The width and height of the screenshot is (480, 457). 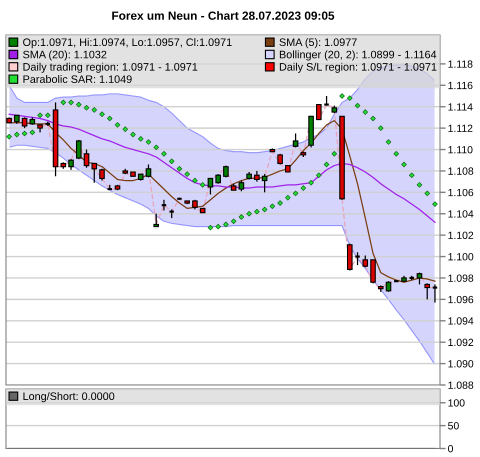 I want to click on y-tick-label: 1.104, so click(x=461, y=214).